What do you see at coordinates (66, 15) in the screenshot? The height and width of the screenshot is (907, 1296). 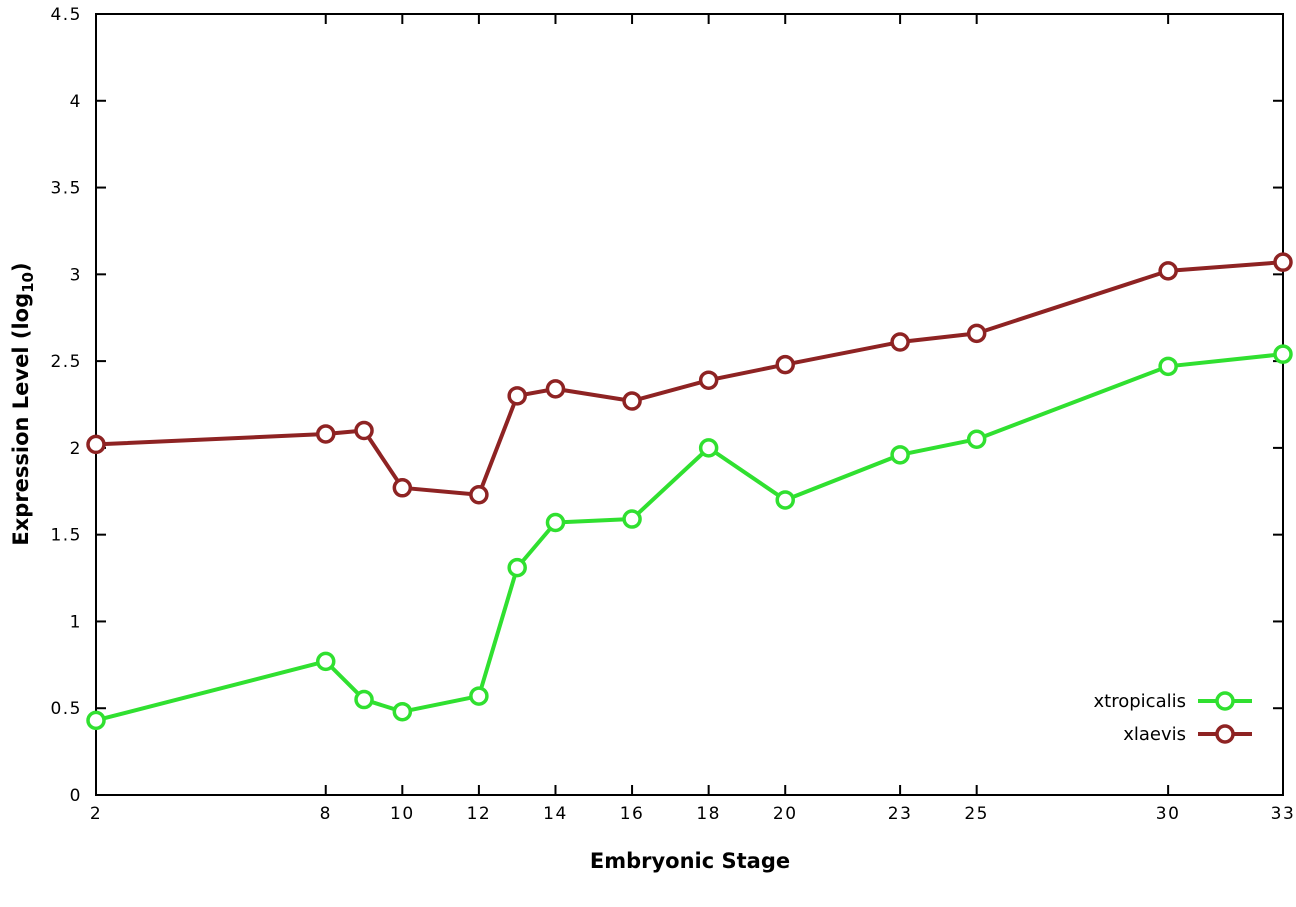 I see `y-tick-label: 4.5` at bounding box center [66, 15].